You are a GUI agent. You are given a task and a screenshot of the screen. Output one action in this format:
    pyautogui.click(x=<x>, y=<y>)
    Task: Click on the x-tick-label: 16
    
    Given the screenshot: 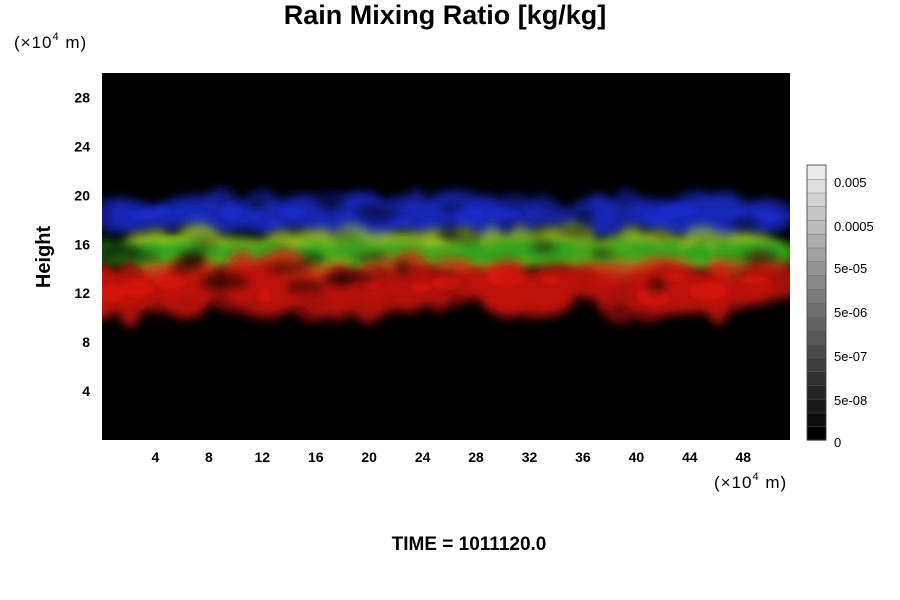 What is the action you would take?
    pyautogui.click(x=316, y=457)
    